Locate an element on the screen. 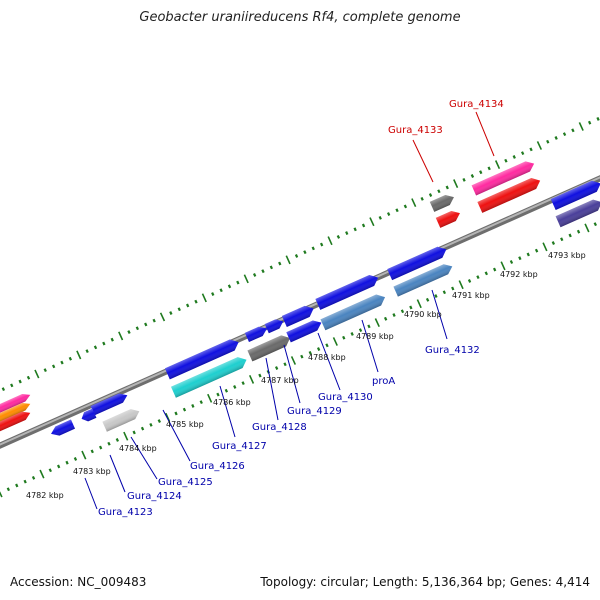 This screenshot has height=600, width=600. gene-label-gura_4127: Gura_4127 is located at coordinates (239, 446).